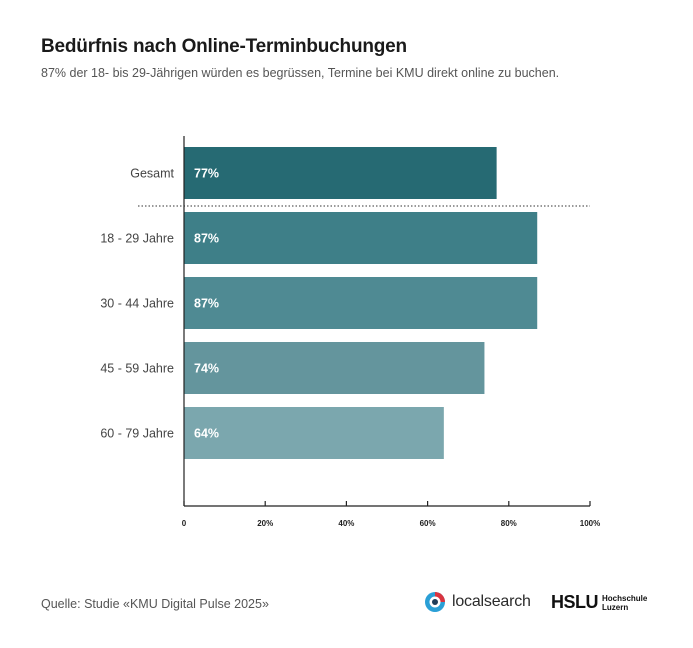  I want to click on chart-title: Bedürfnis nach Online-Terminbuchungen, so click(224, 46).